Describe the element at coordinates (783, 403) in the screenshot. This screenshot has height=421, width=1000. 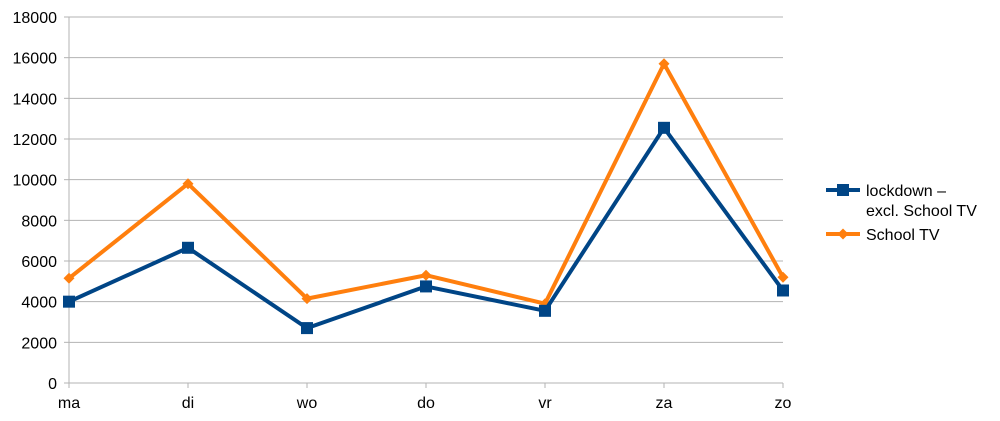
I see `x-tick-label: zo` at that location.